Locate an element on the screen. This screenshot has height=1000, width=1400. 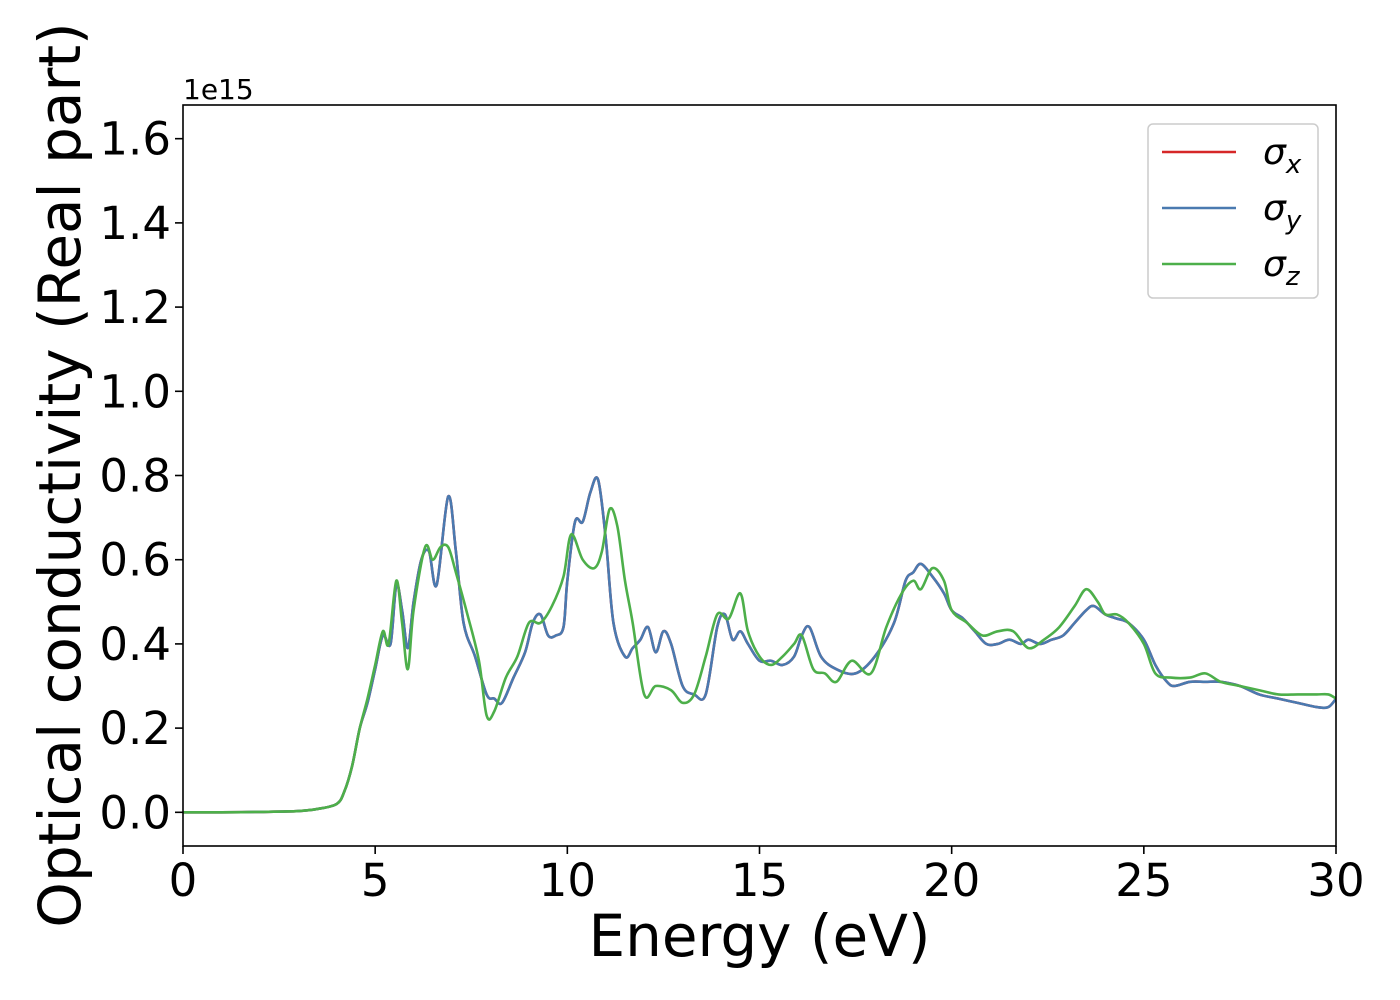
x-tick-label: 0 is located at coordinates (183, 880).